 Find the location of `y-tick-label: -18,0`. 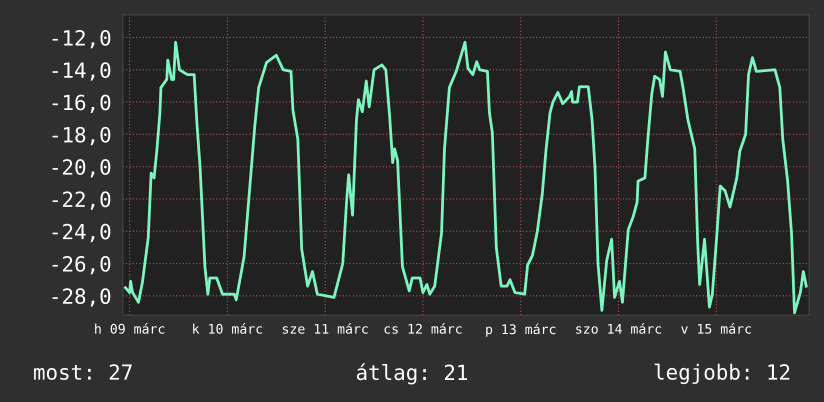

y-tick-label: -18,0 is located at coordinates (81, 136).